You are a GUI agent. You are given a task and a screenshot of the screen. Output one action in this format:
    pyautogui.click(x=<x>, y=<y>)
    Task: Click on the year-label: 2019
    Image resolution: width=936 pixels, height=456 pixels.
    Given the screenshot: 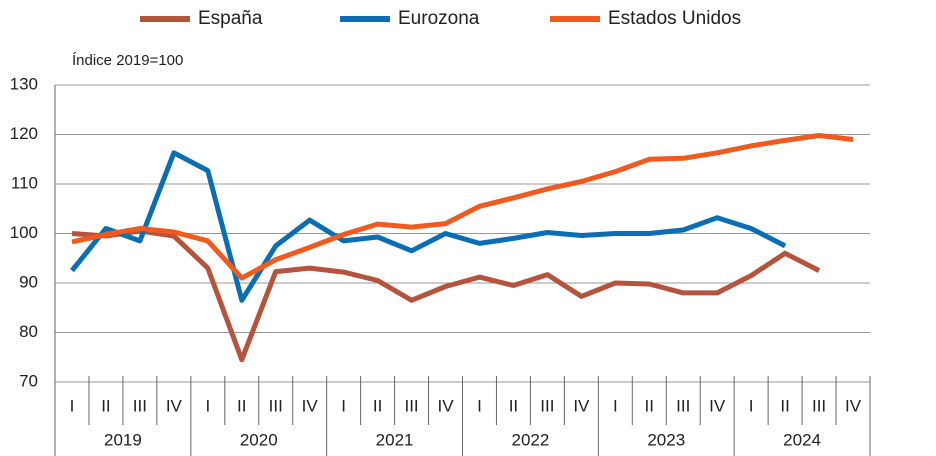 What is the action you would take?
    pyautogui.click(x=123, y=439)
    